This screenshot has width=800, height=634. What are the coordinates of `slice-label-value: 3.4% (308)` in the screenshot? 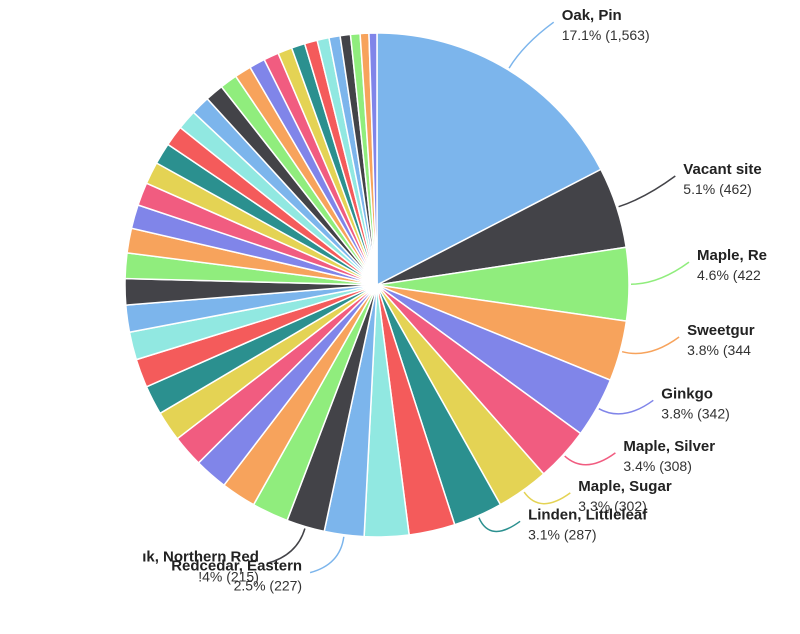 It's located at (657, 466).